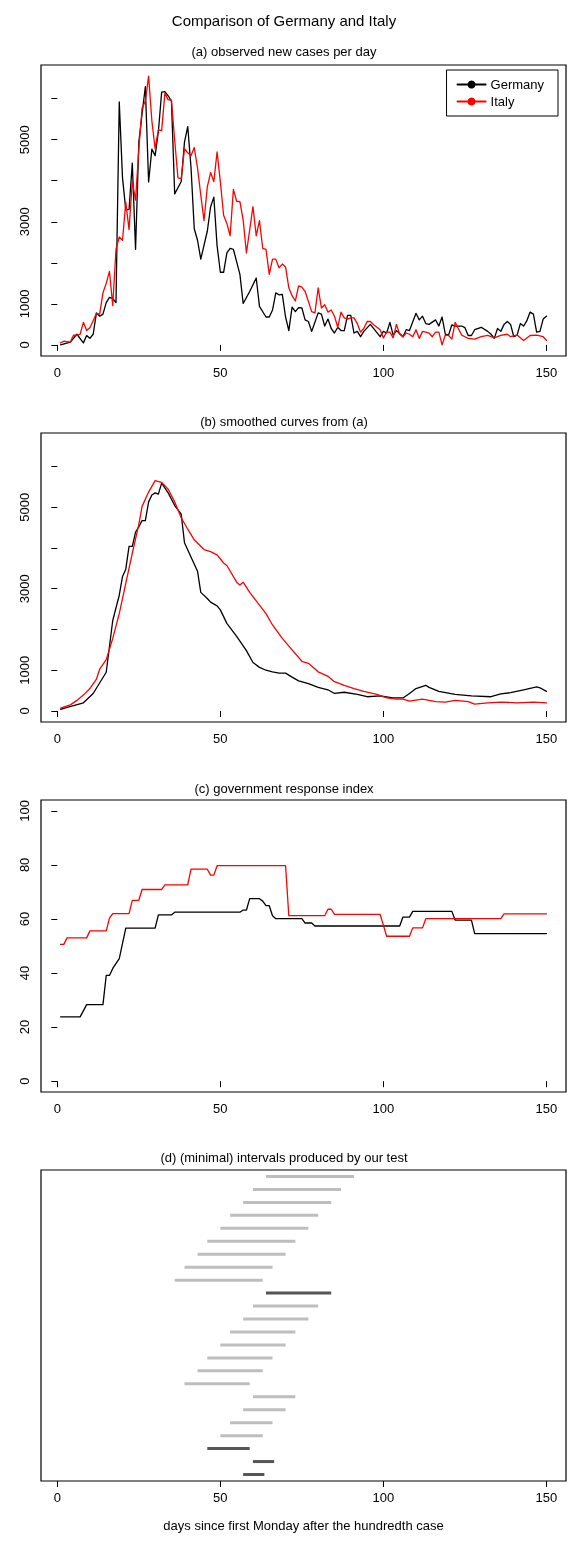 Image resolution: width=568 pixels, height=1552 pixels. What do you see at coordinates (284, 1157) in the screenshot?
I see `chart-title: (d) (minimal) intervals produced by our test` at bounding box center [284, 1157].